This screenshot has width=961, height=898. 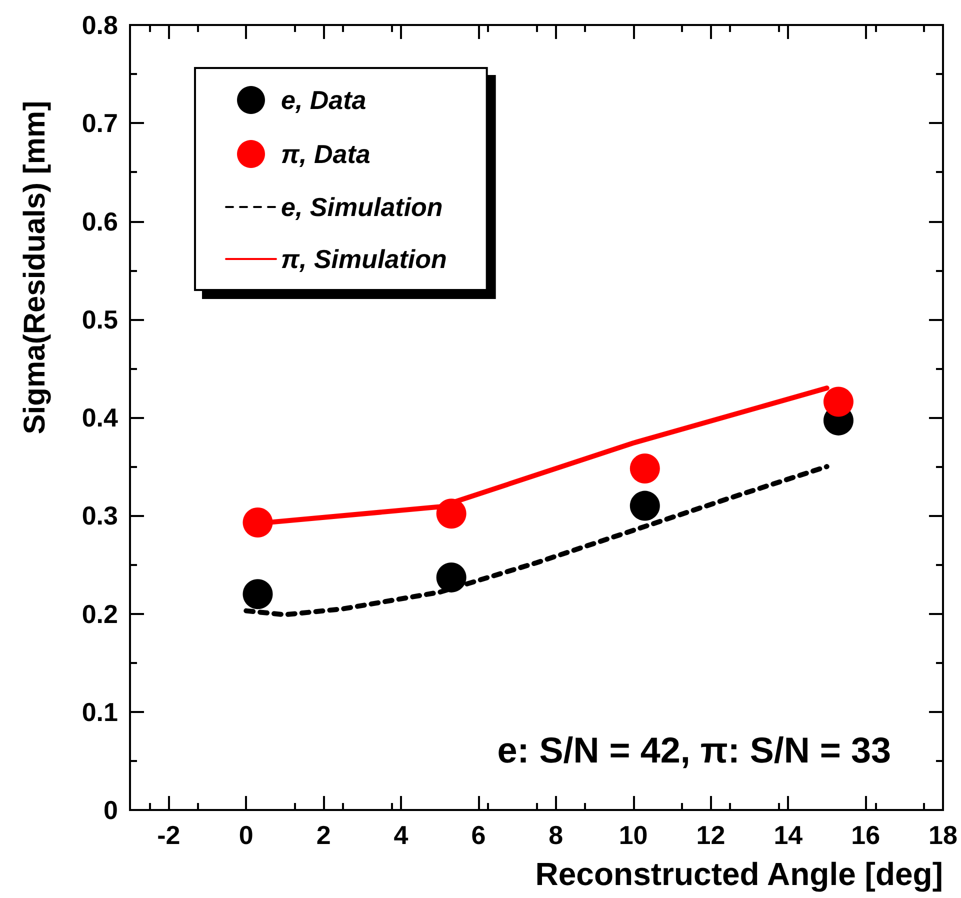 I want to click on y-tick-label: 0, so click(x=111, y=810).